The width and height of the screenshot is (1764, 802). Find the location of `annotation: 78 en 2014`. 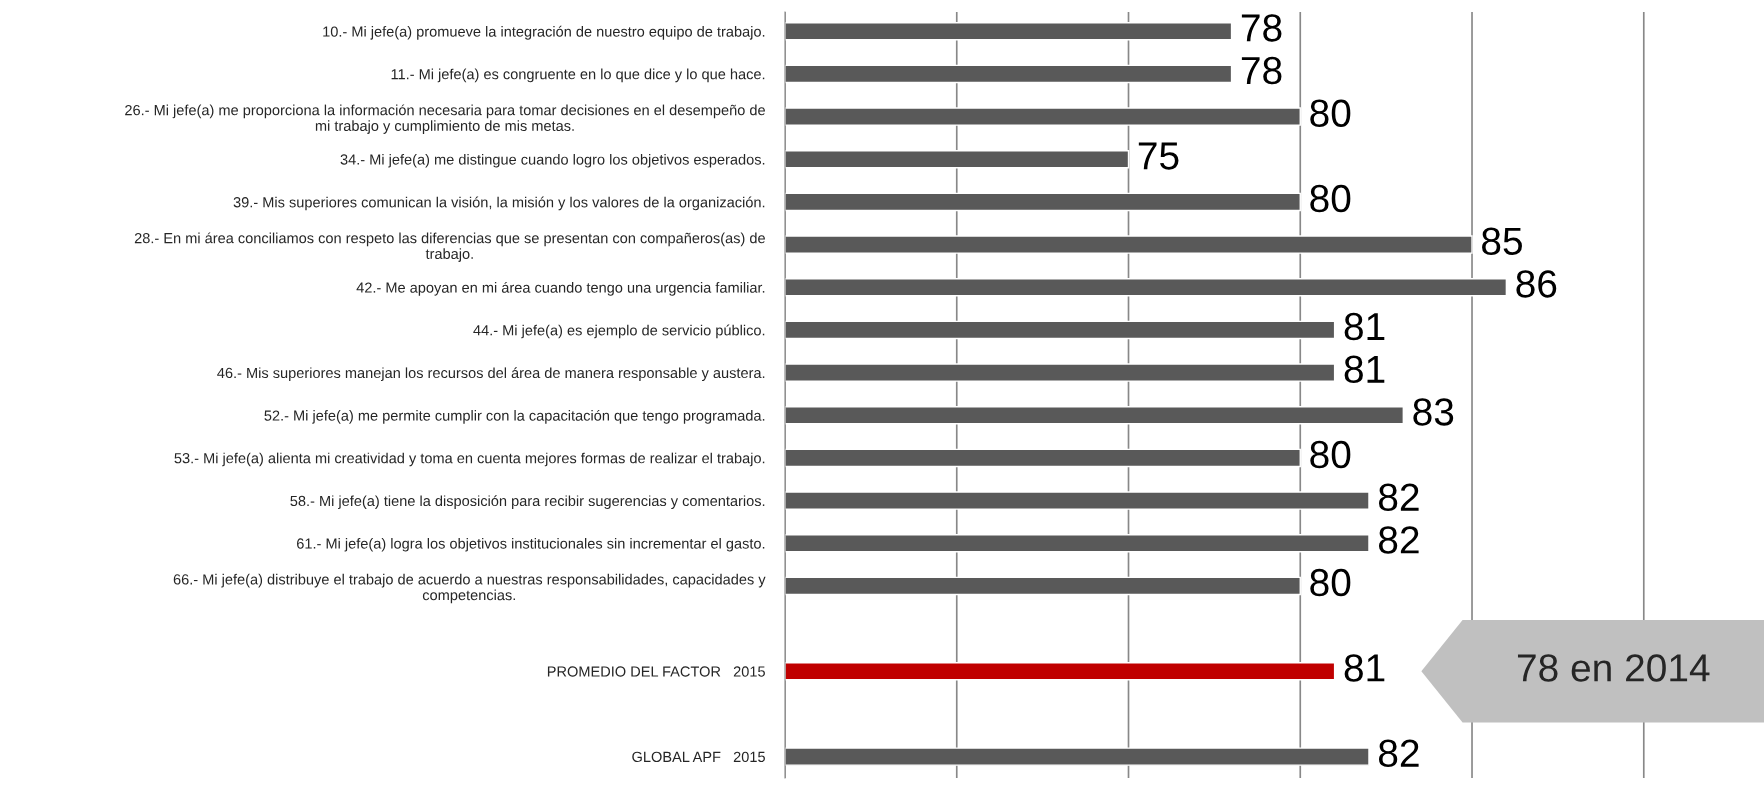

annotation: 78 en 2014 is located at coordinates (1613, 668).